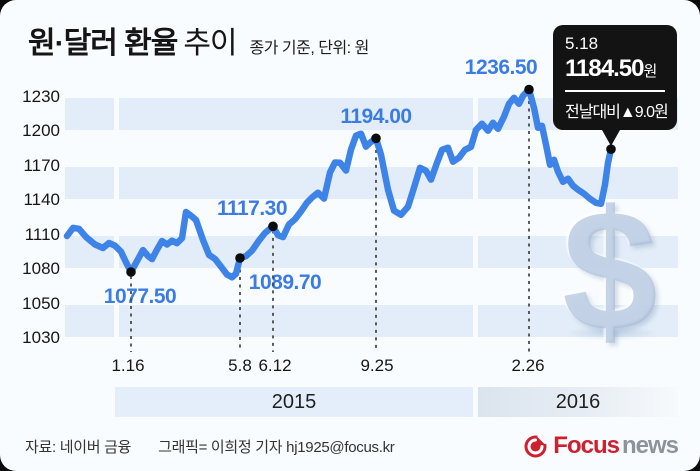 This screenshot has width=700, height=471. Describe the element at coordinates (377, 365) in the screenshot. I see `x-axis-tick-label: 9.25` at that location.